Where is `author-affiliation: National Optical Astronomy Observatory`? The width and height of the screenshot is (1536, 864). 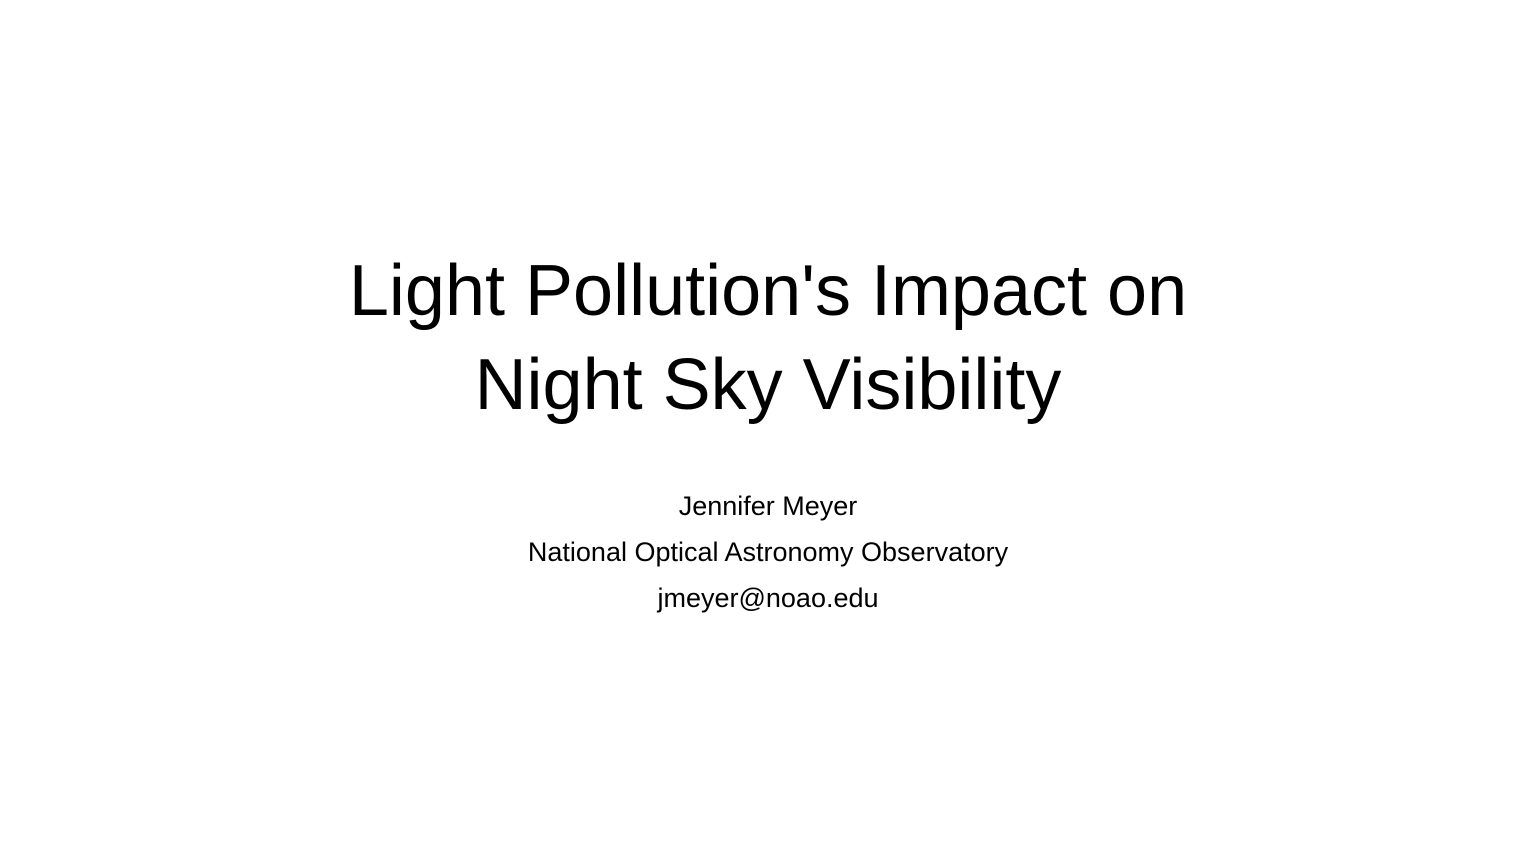
author-affiliation: National Optical Astronomy Observatory is located at coordinates (768, 552).